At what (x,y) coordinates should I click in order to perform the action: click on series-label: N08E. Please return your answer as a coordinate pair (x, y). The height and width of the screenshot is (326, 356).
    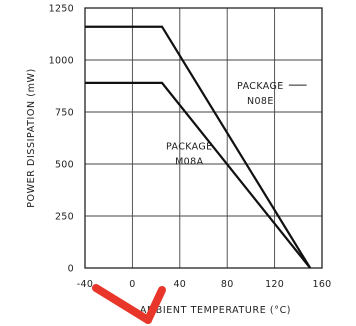
    Looking at the image, I should click on (260, 101).